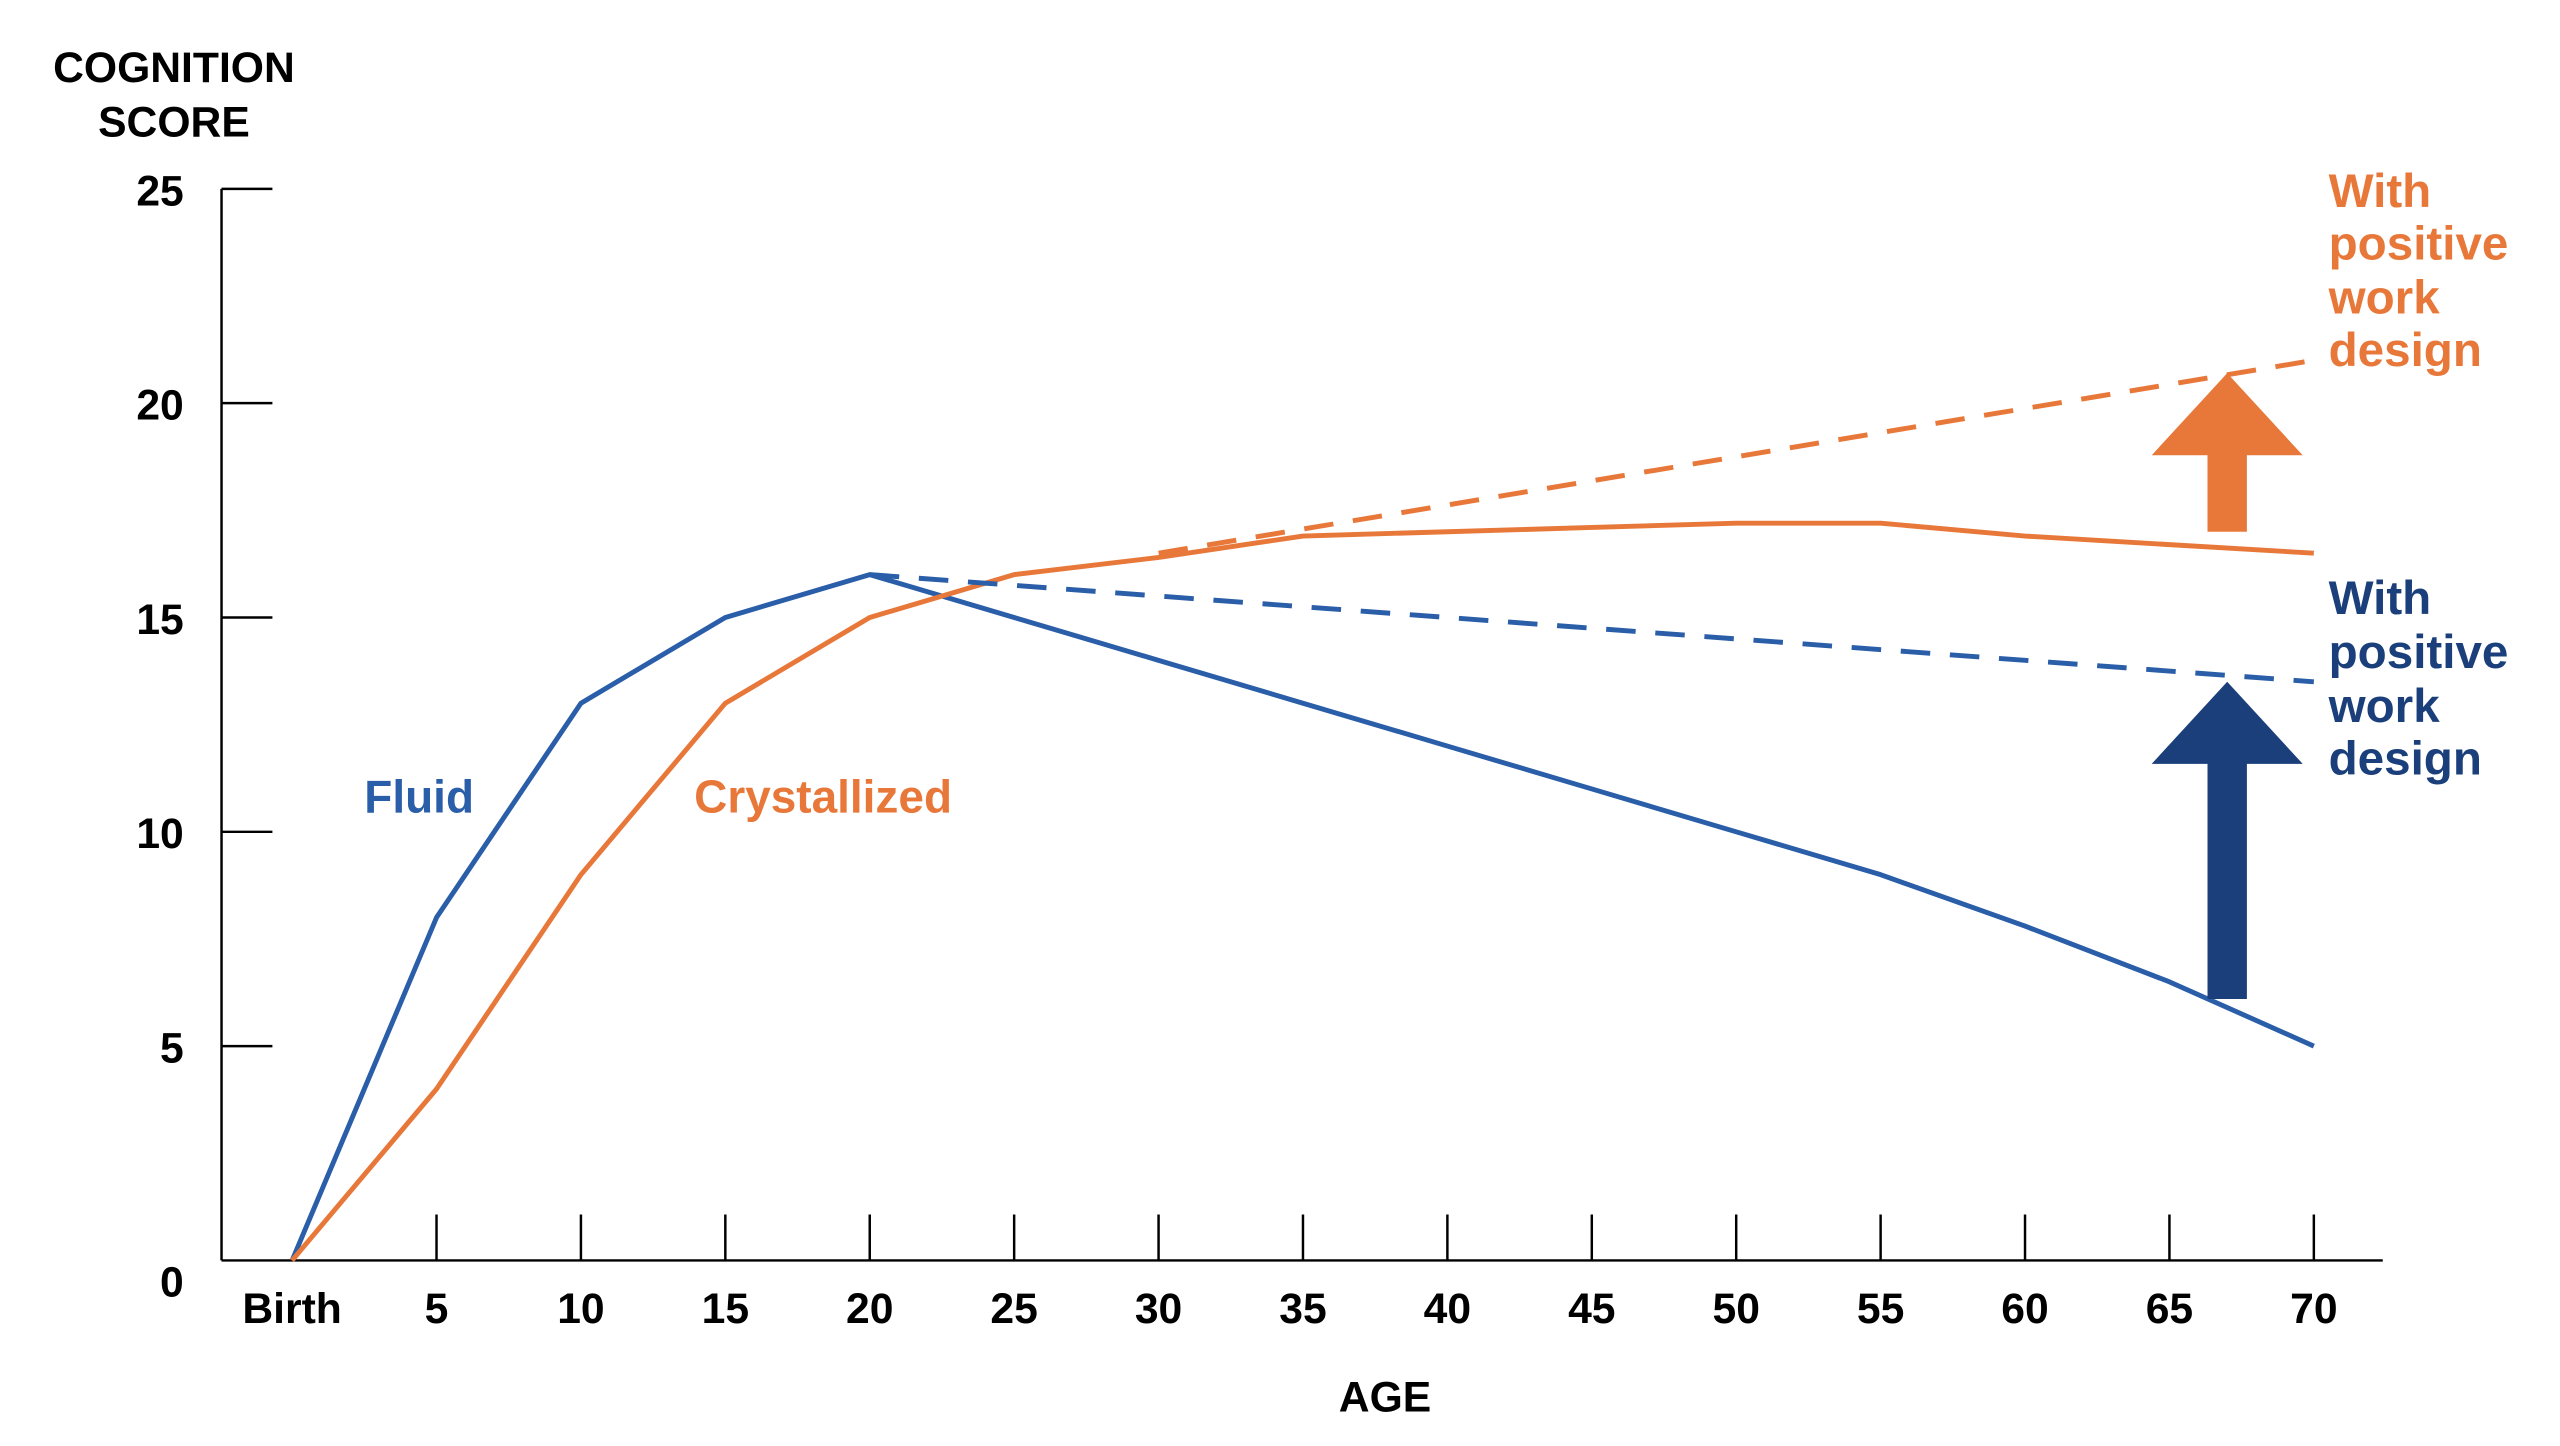 The width and height of the screenshot is (2560, 1446). What do you see at coordinates (1158, 1309) in the screenshot?
I see `x-tick-label: 30` at bounding box center [1158, 1309].